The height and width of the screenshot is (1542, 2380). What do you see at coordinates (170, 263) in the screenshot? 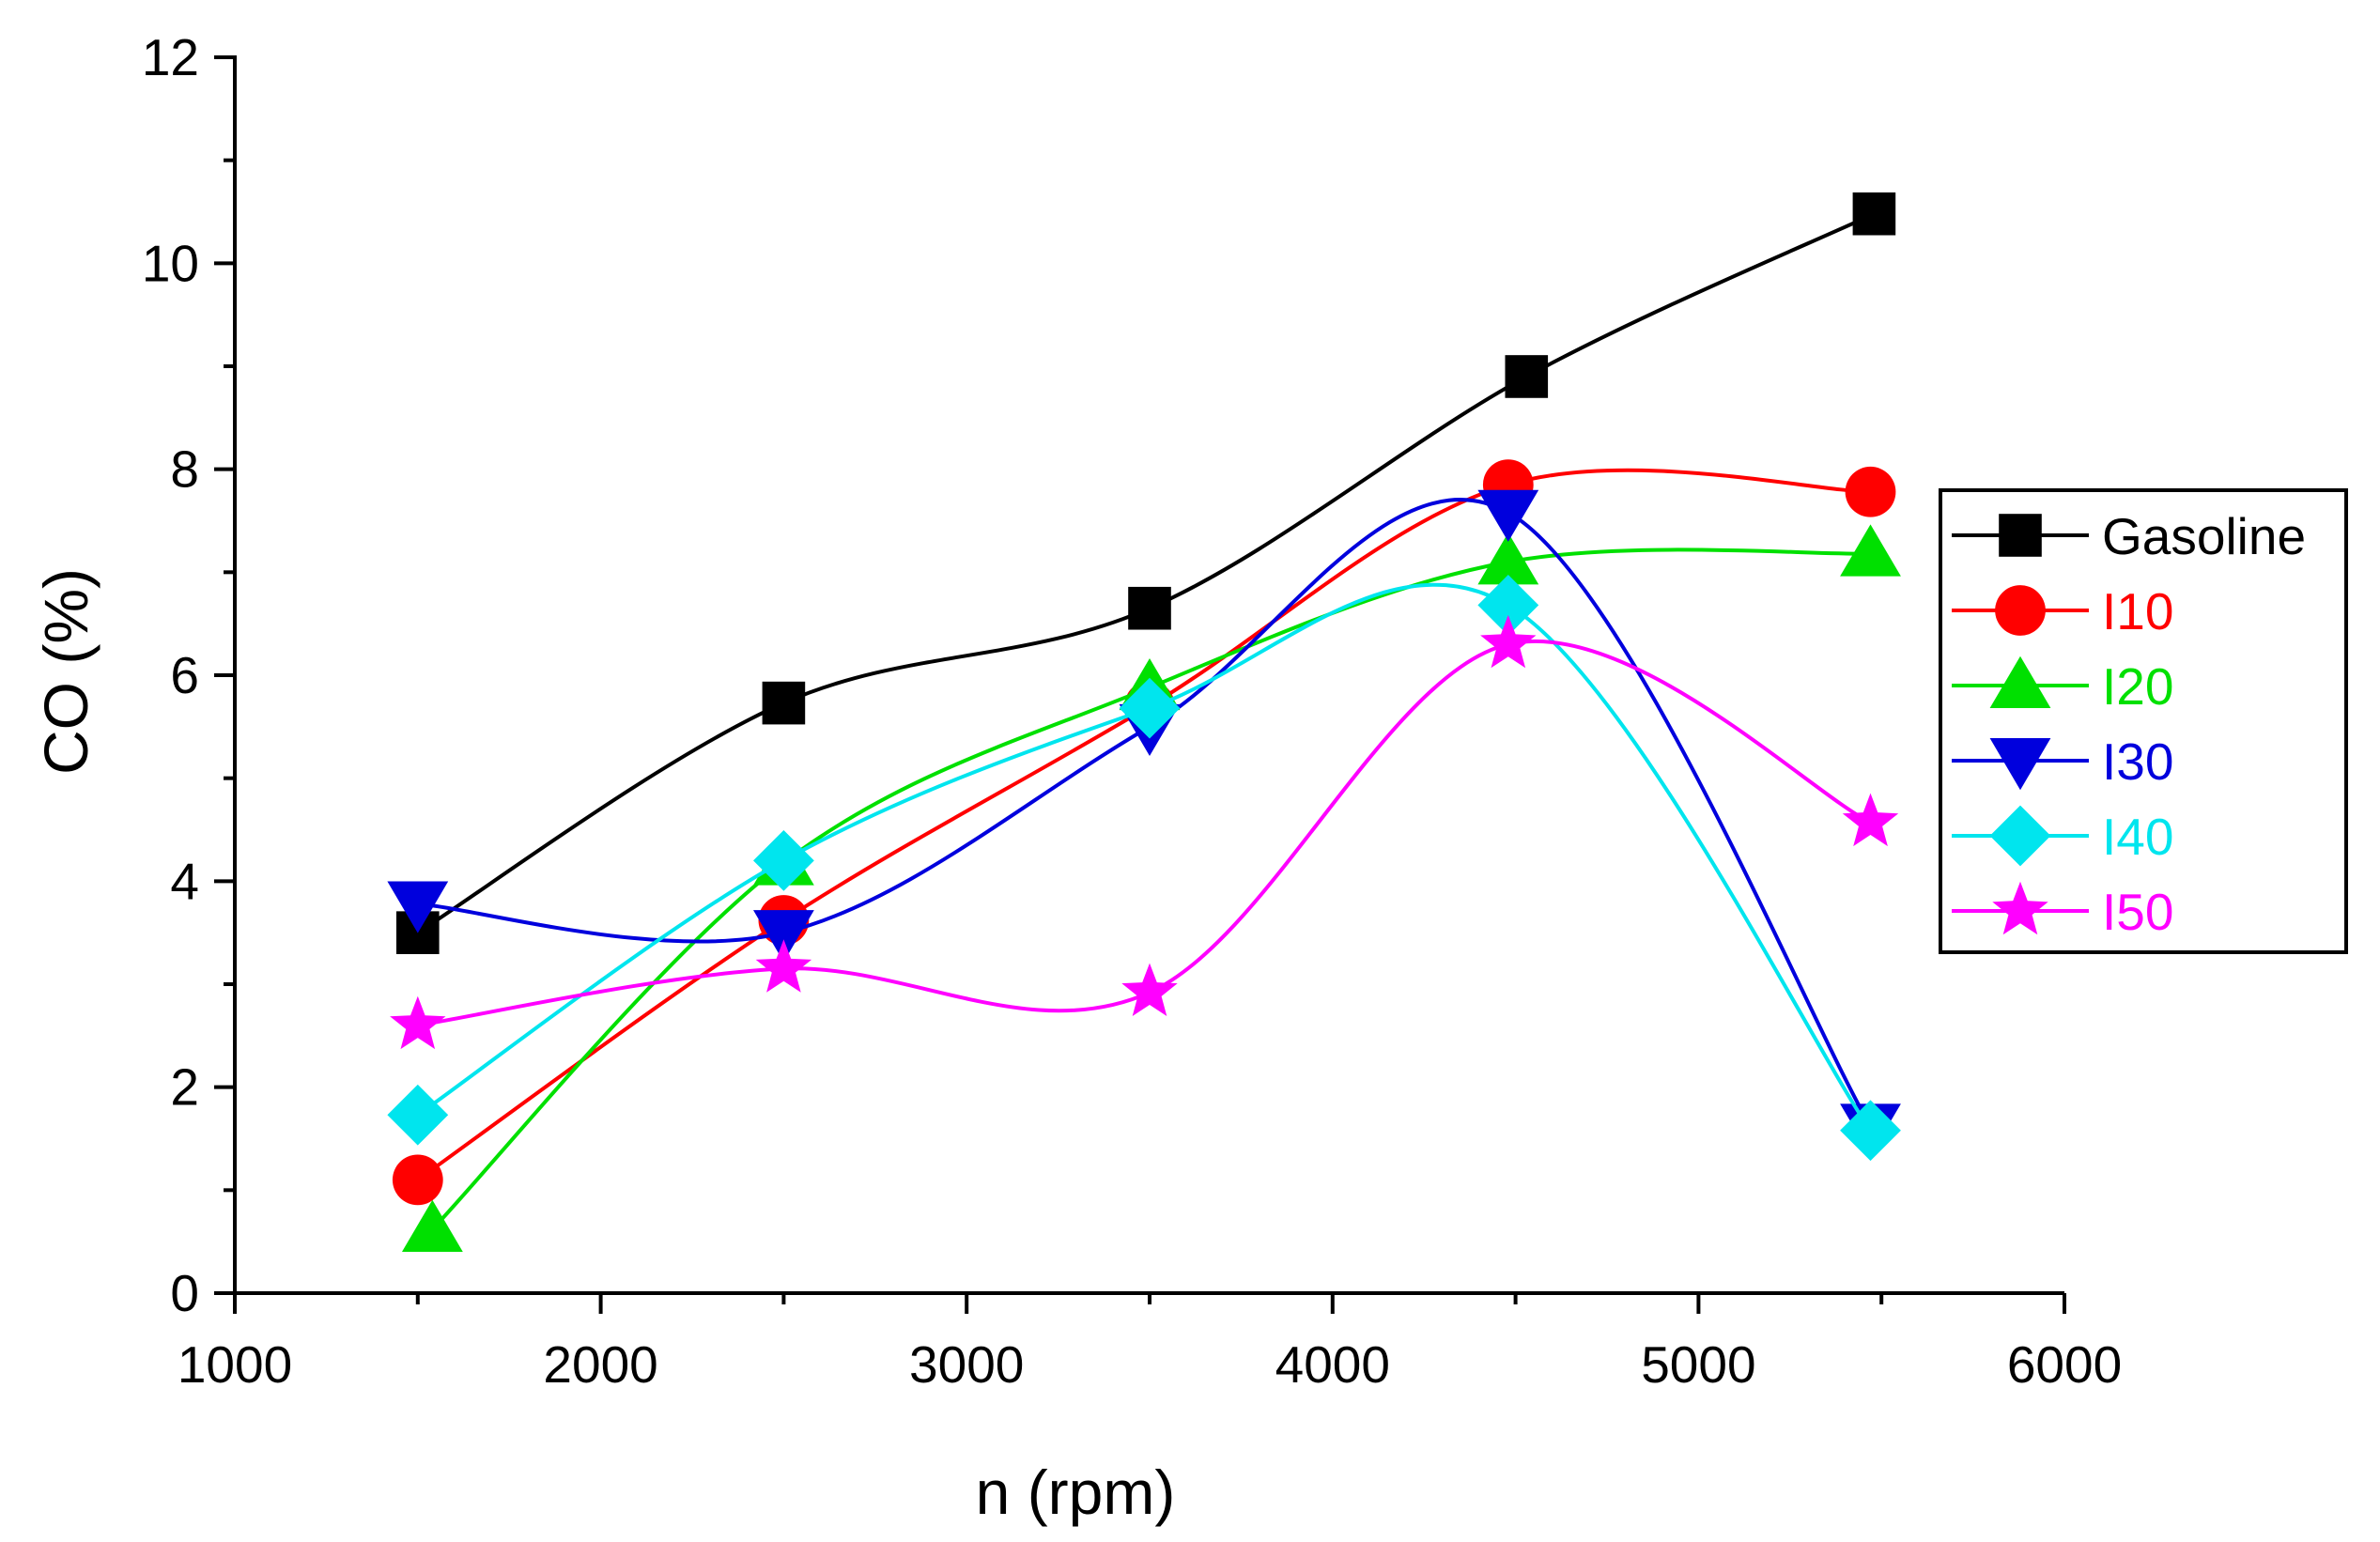
I see `y-tick-label: 10` at bounding box center [170, 263].